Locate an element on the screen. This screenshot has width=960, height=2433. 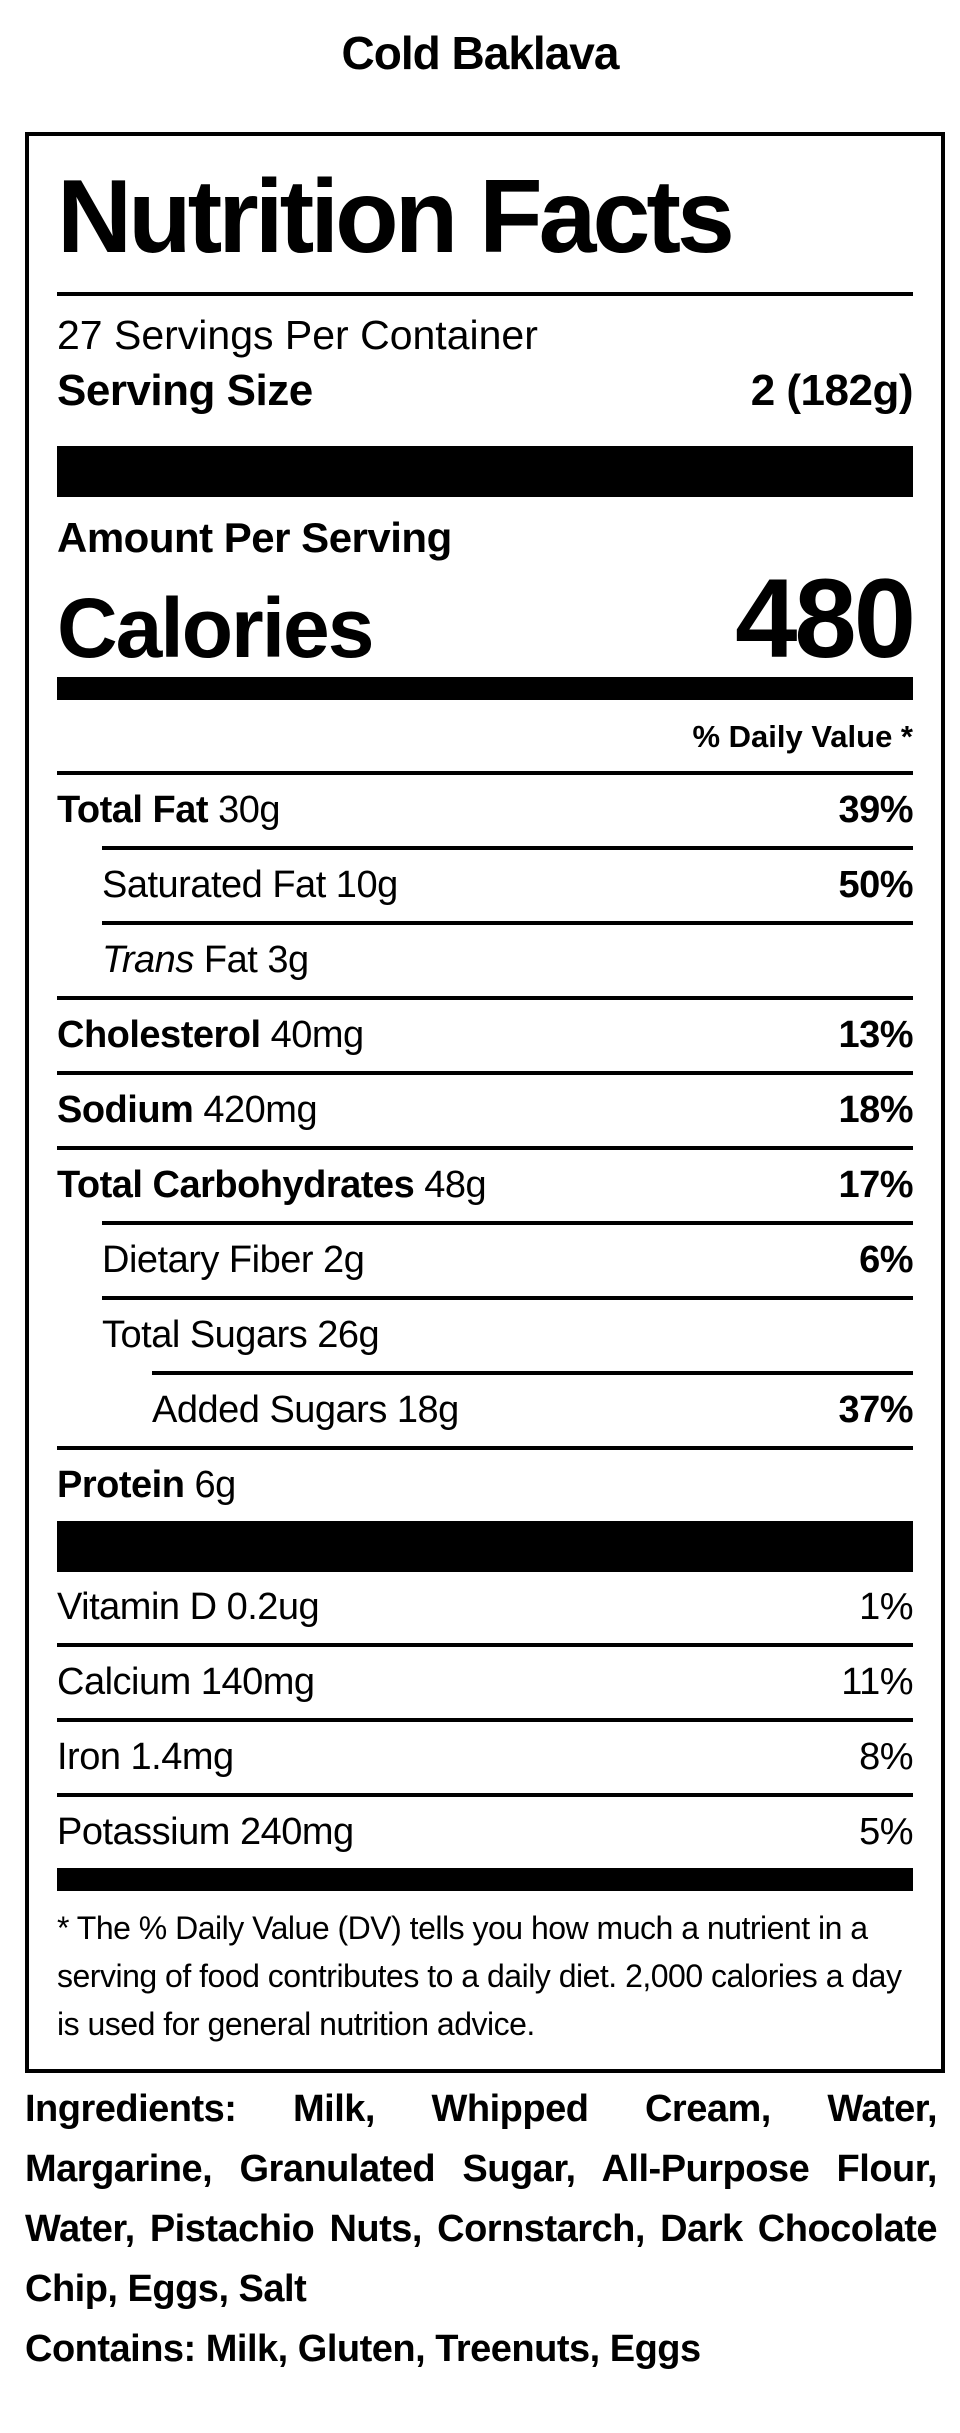
nutrient-row-calcium: Calcium 140mg 11% is located at coordinates (485, 1682).